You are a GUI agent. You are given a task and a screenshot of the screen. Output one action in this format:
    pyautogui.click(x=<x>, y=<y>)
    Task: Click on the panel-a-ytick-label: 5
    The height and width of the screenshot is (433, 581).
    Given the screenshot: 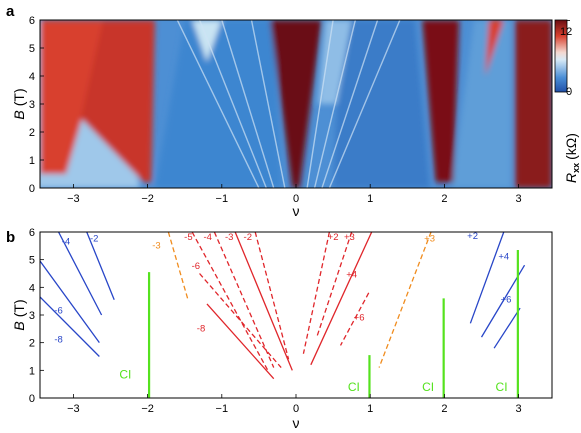 What is the action you would take?
    pyautogui.click(x=32, y=49)
    